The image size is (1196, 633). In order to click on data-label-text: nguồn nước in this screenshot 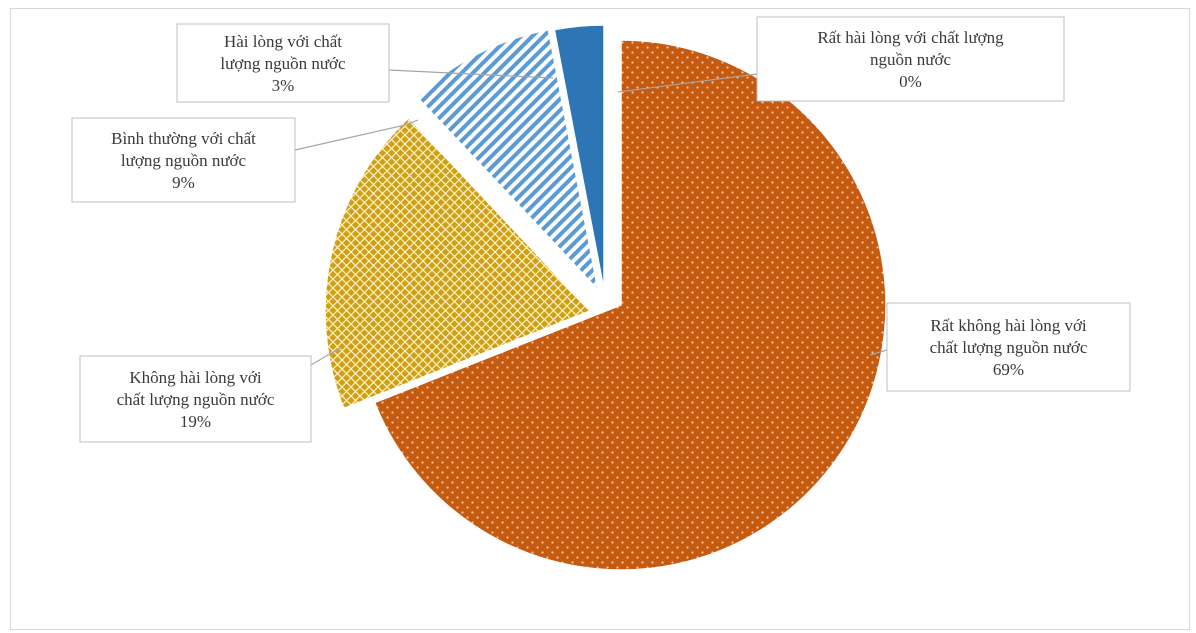, I will do `click(910, 59)`.